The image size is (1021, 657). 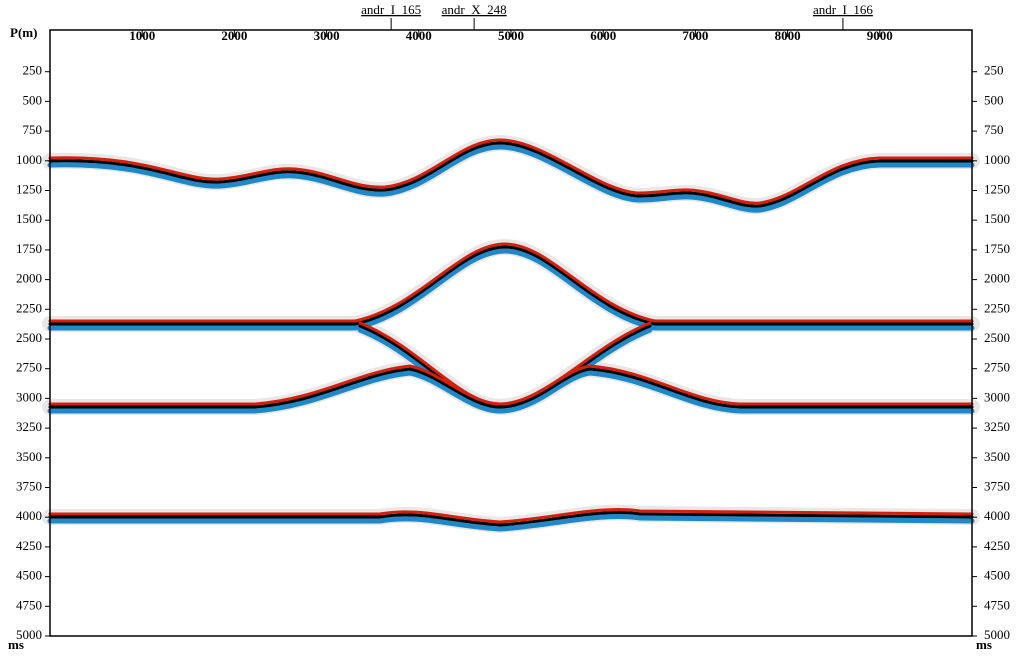 I want to click on x-tick-label: 2000, so click(x=234, y=35).